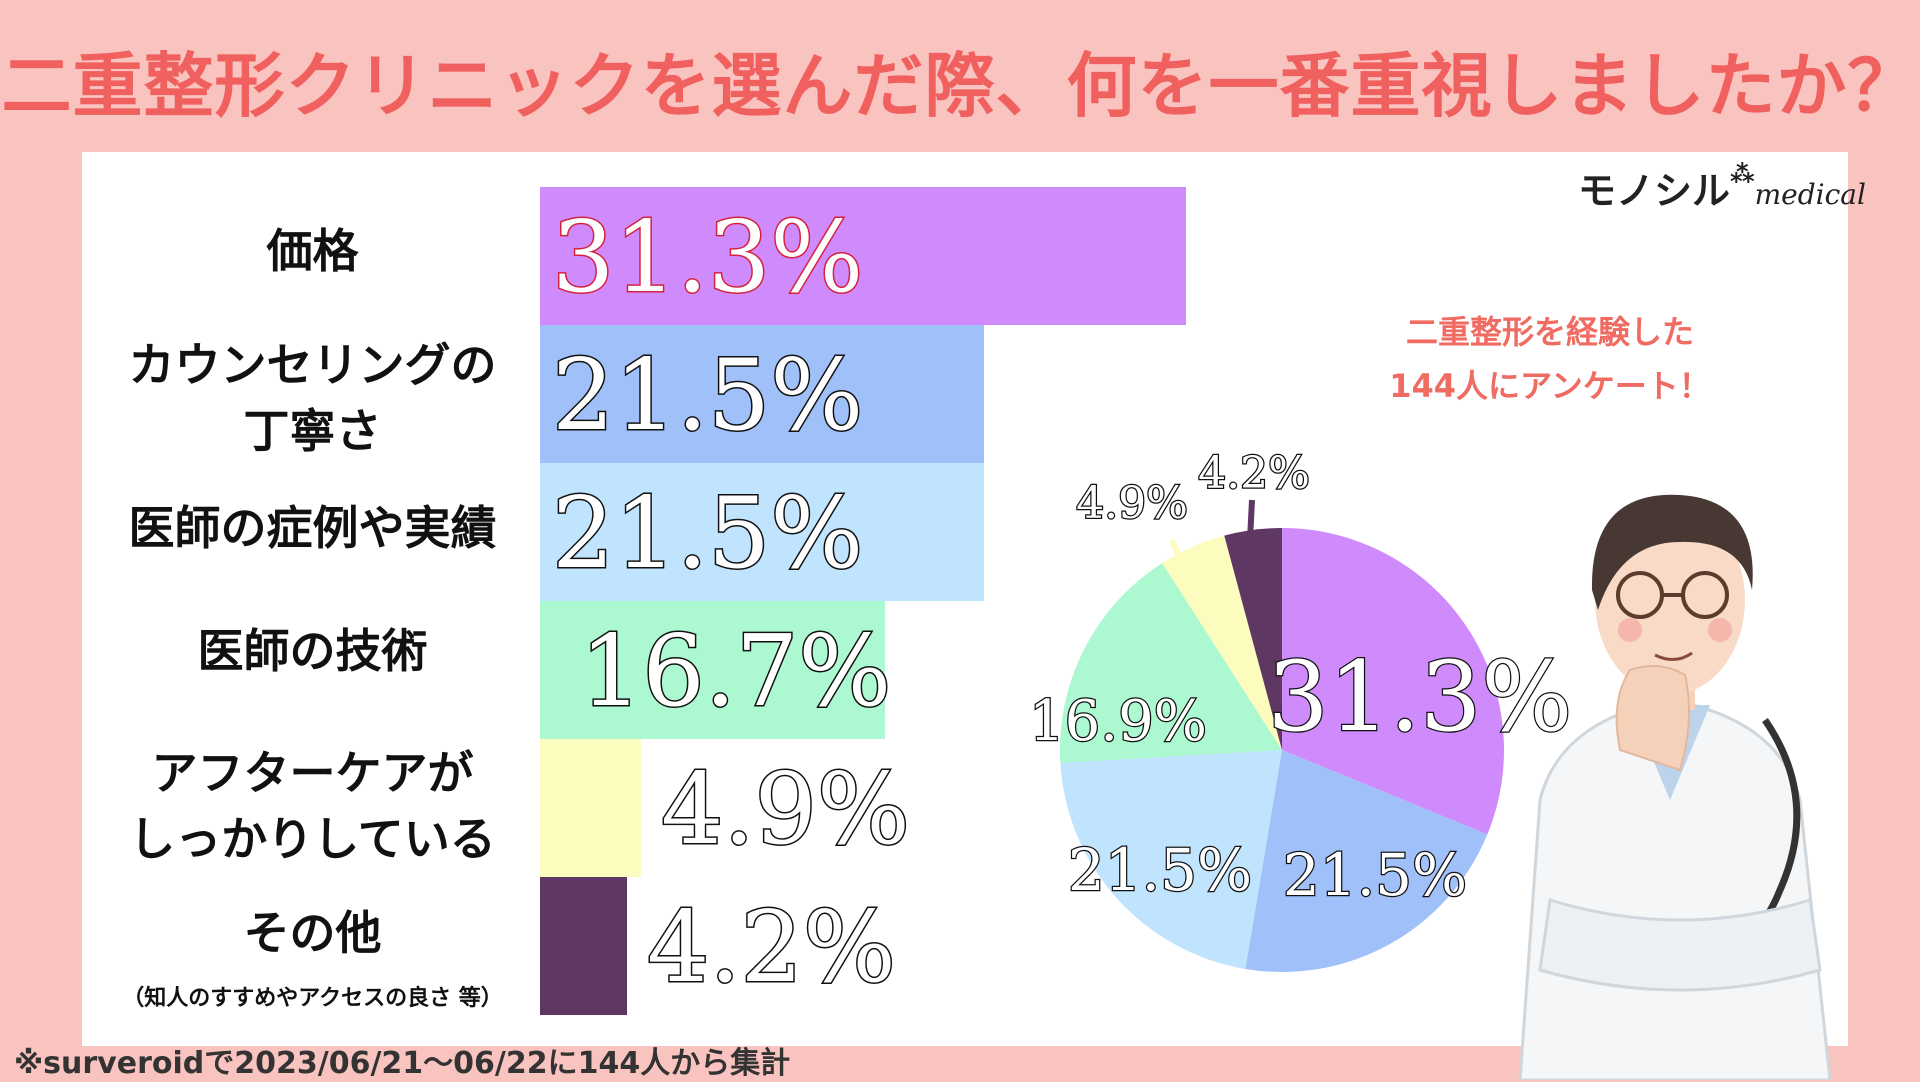 This screenshot has height=1082, width=1920. What do you see at coordinates (1118, 721) in the screenshot?
I see `pie-value-label-3: 16.9%` at bounding box center [1118, 721].